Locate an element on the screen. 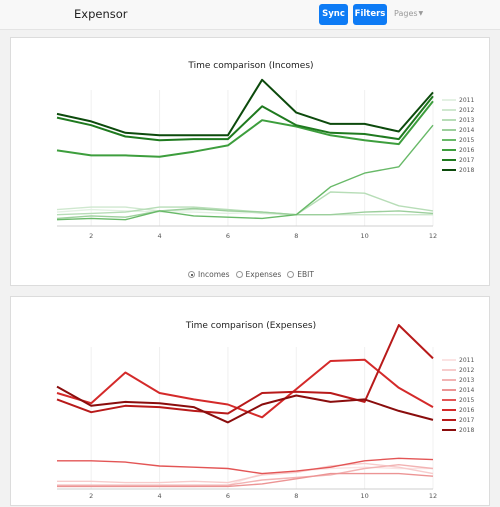 The width and height of the screenshot is (500, 507). incomes-legend-label: 2015 is located at coordinates (466, 140).